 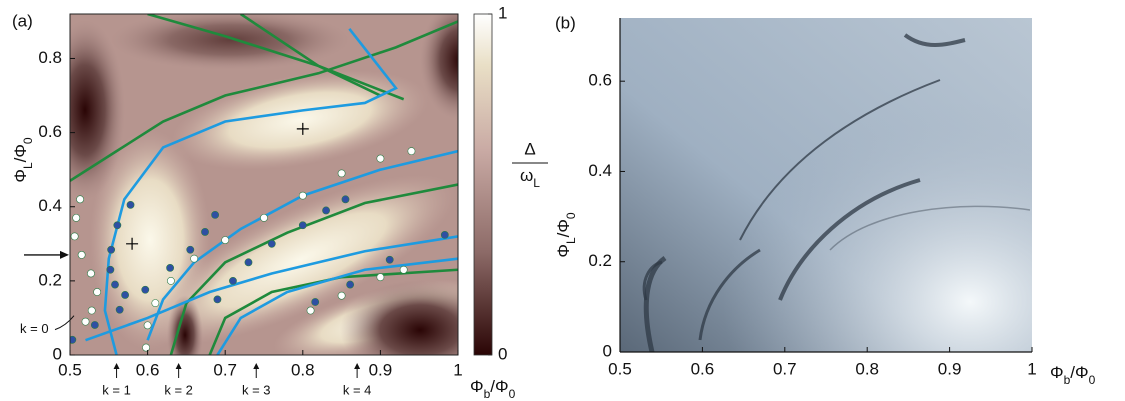 I want to click on annotation-arrow, so click(x=64, y=323).